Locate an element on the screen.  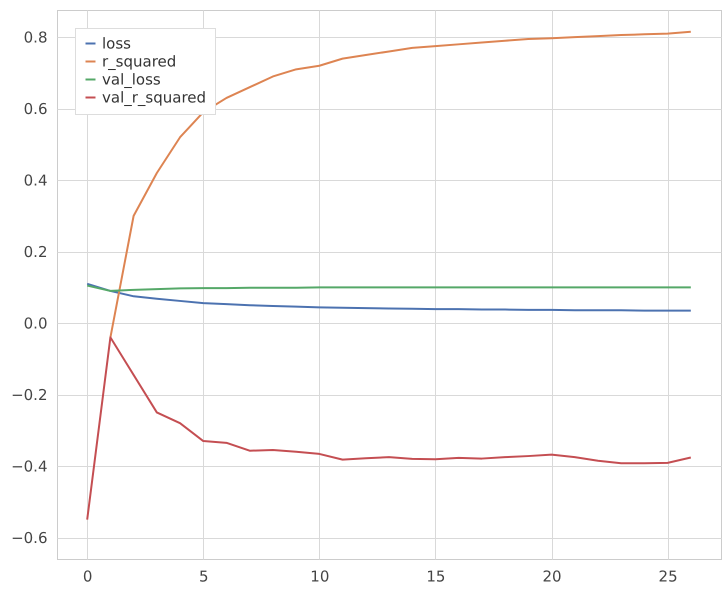
y-tick-label: −0.6 is located at coordinates (29, 538).